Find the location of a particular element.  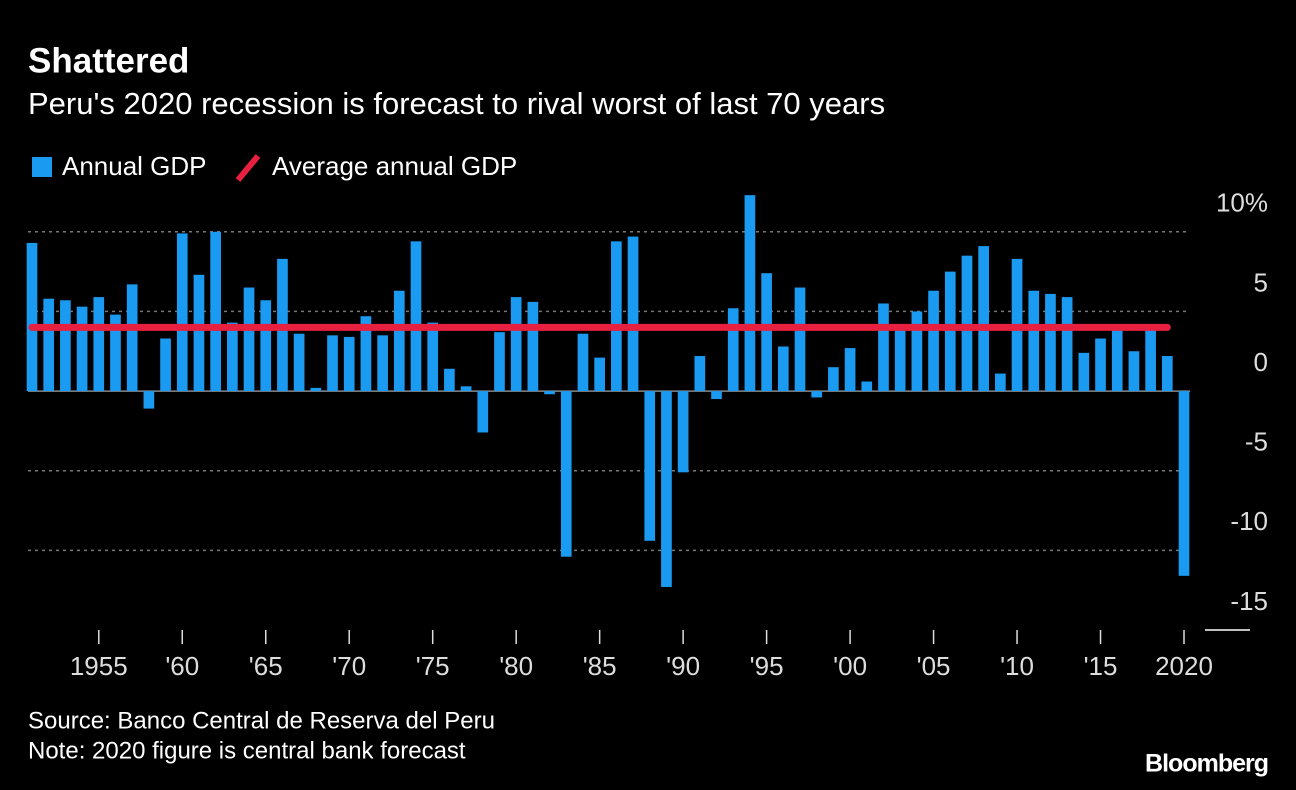

x-tick-label: '00 is located at coordinates (850, 666).